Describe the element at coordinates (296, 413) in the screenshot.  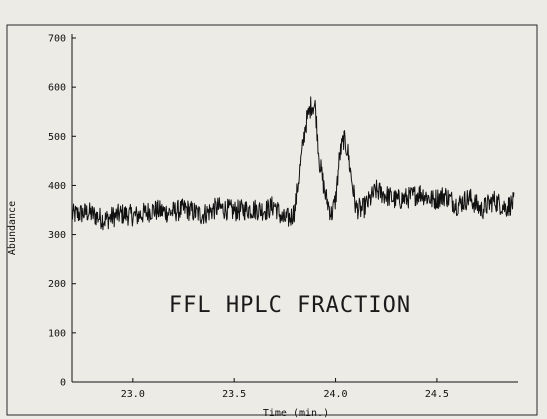
I see `x-axis-title: Time (min.)` at that location.